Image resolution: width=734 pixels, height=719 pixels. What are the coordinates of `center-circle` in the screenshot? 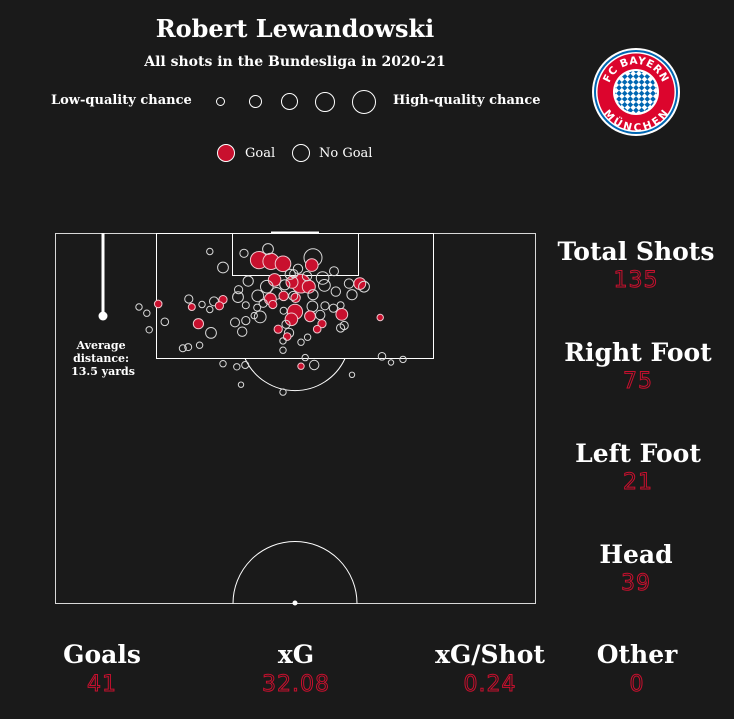 It's located at (295, 572).